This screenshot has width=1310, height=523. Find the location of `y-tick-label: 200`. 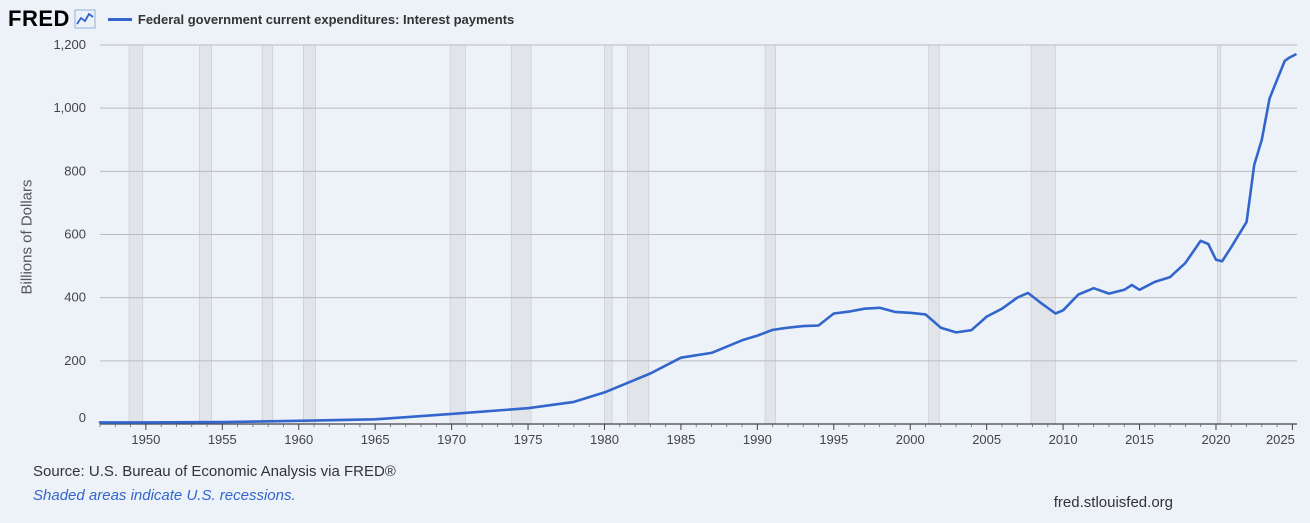

y-tick-label: 200 is located at coordinates (75, 360).